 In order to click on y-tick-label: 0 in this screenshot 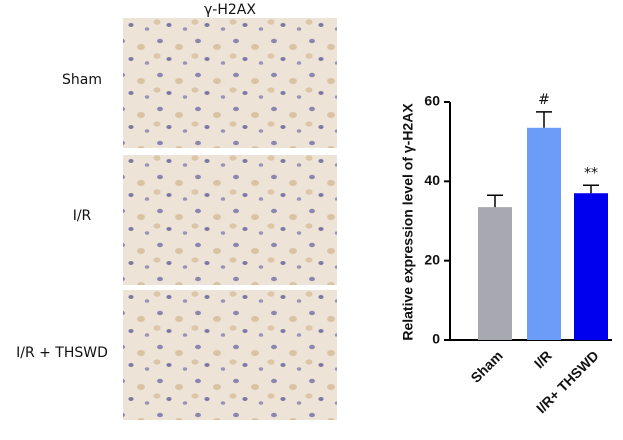, I will do `click(436, 339)`.